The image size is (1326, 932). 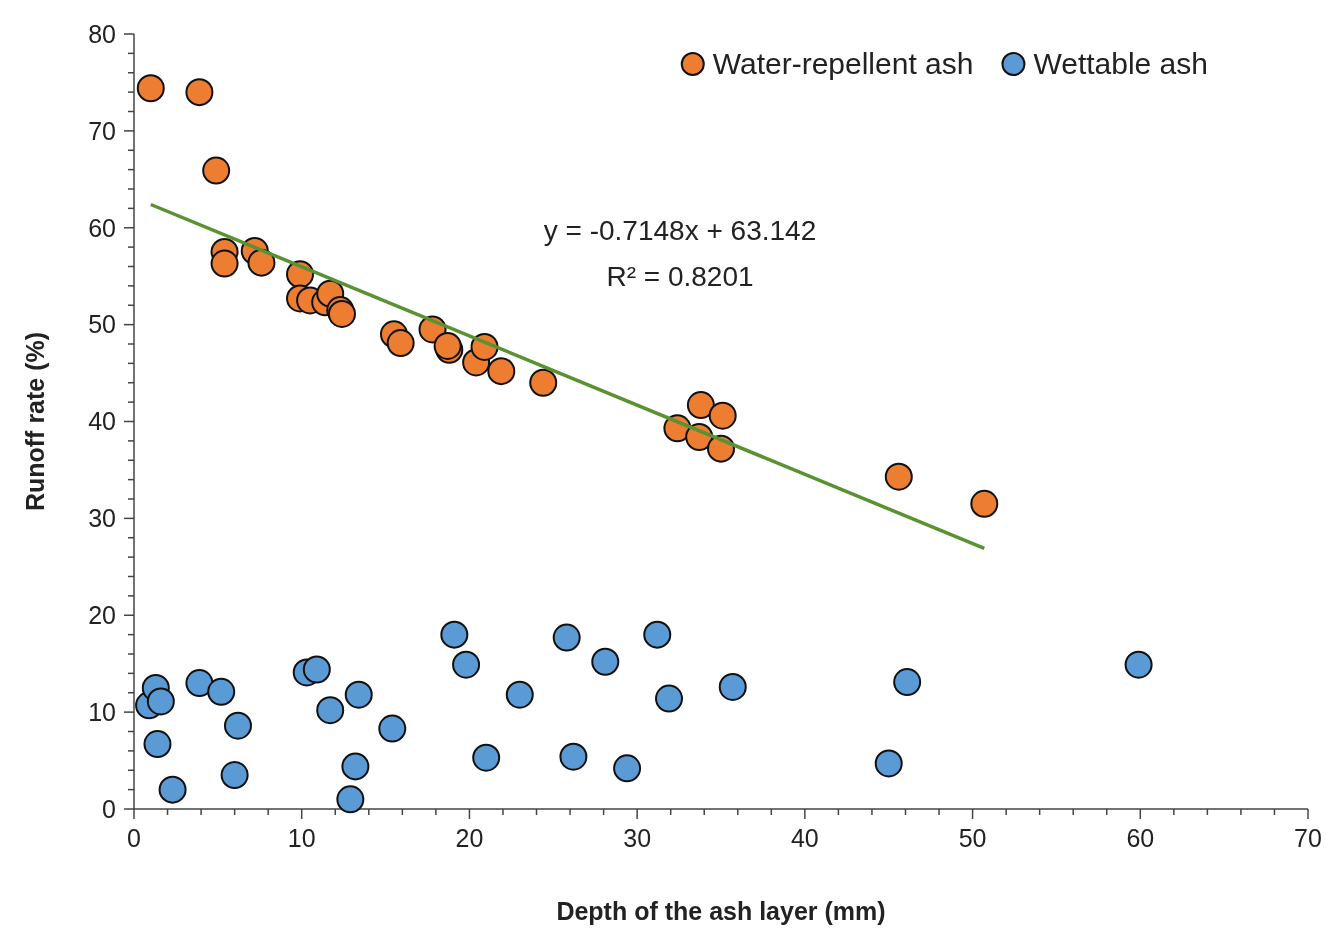 I want to click on y-tick-label: 0, so click(x=109, y=808).